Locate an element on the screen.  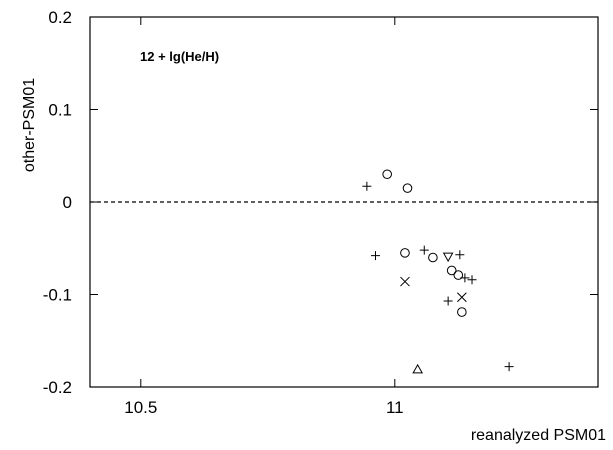
x-axis-label: reanalyzed PSM01 is located at coordinates (538, 435).